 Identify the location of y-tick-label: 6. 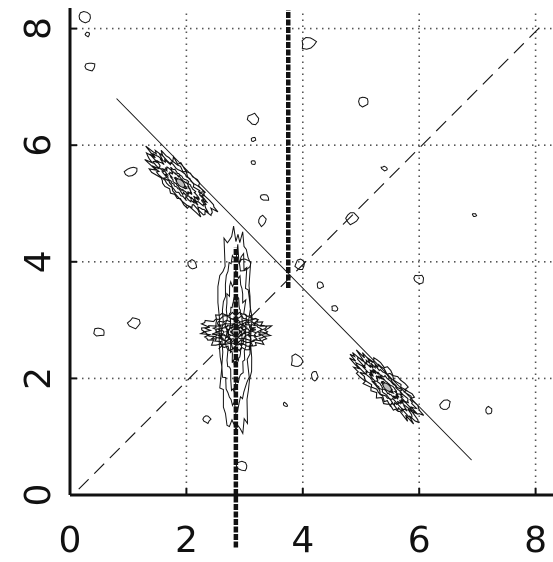
(38, 145).